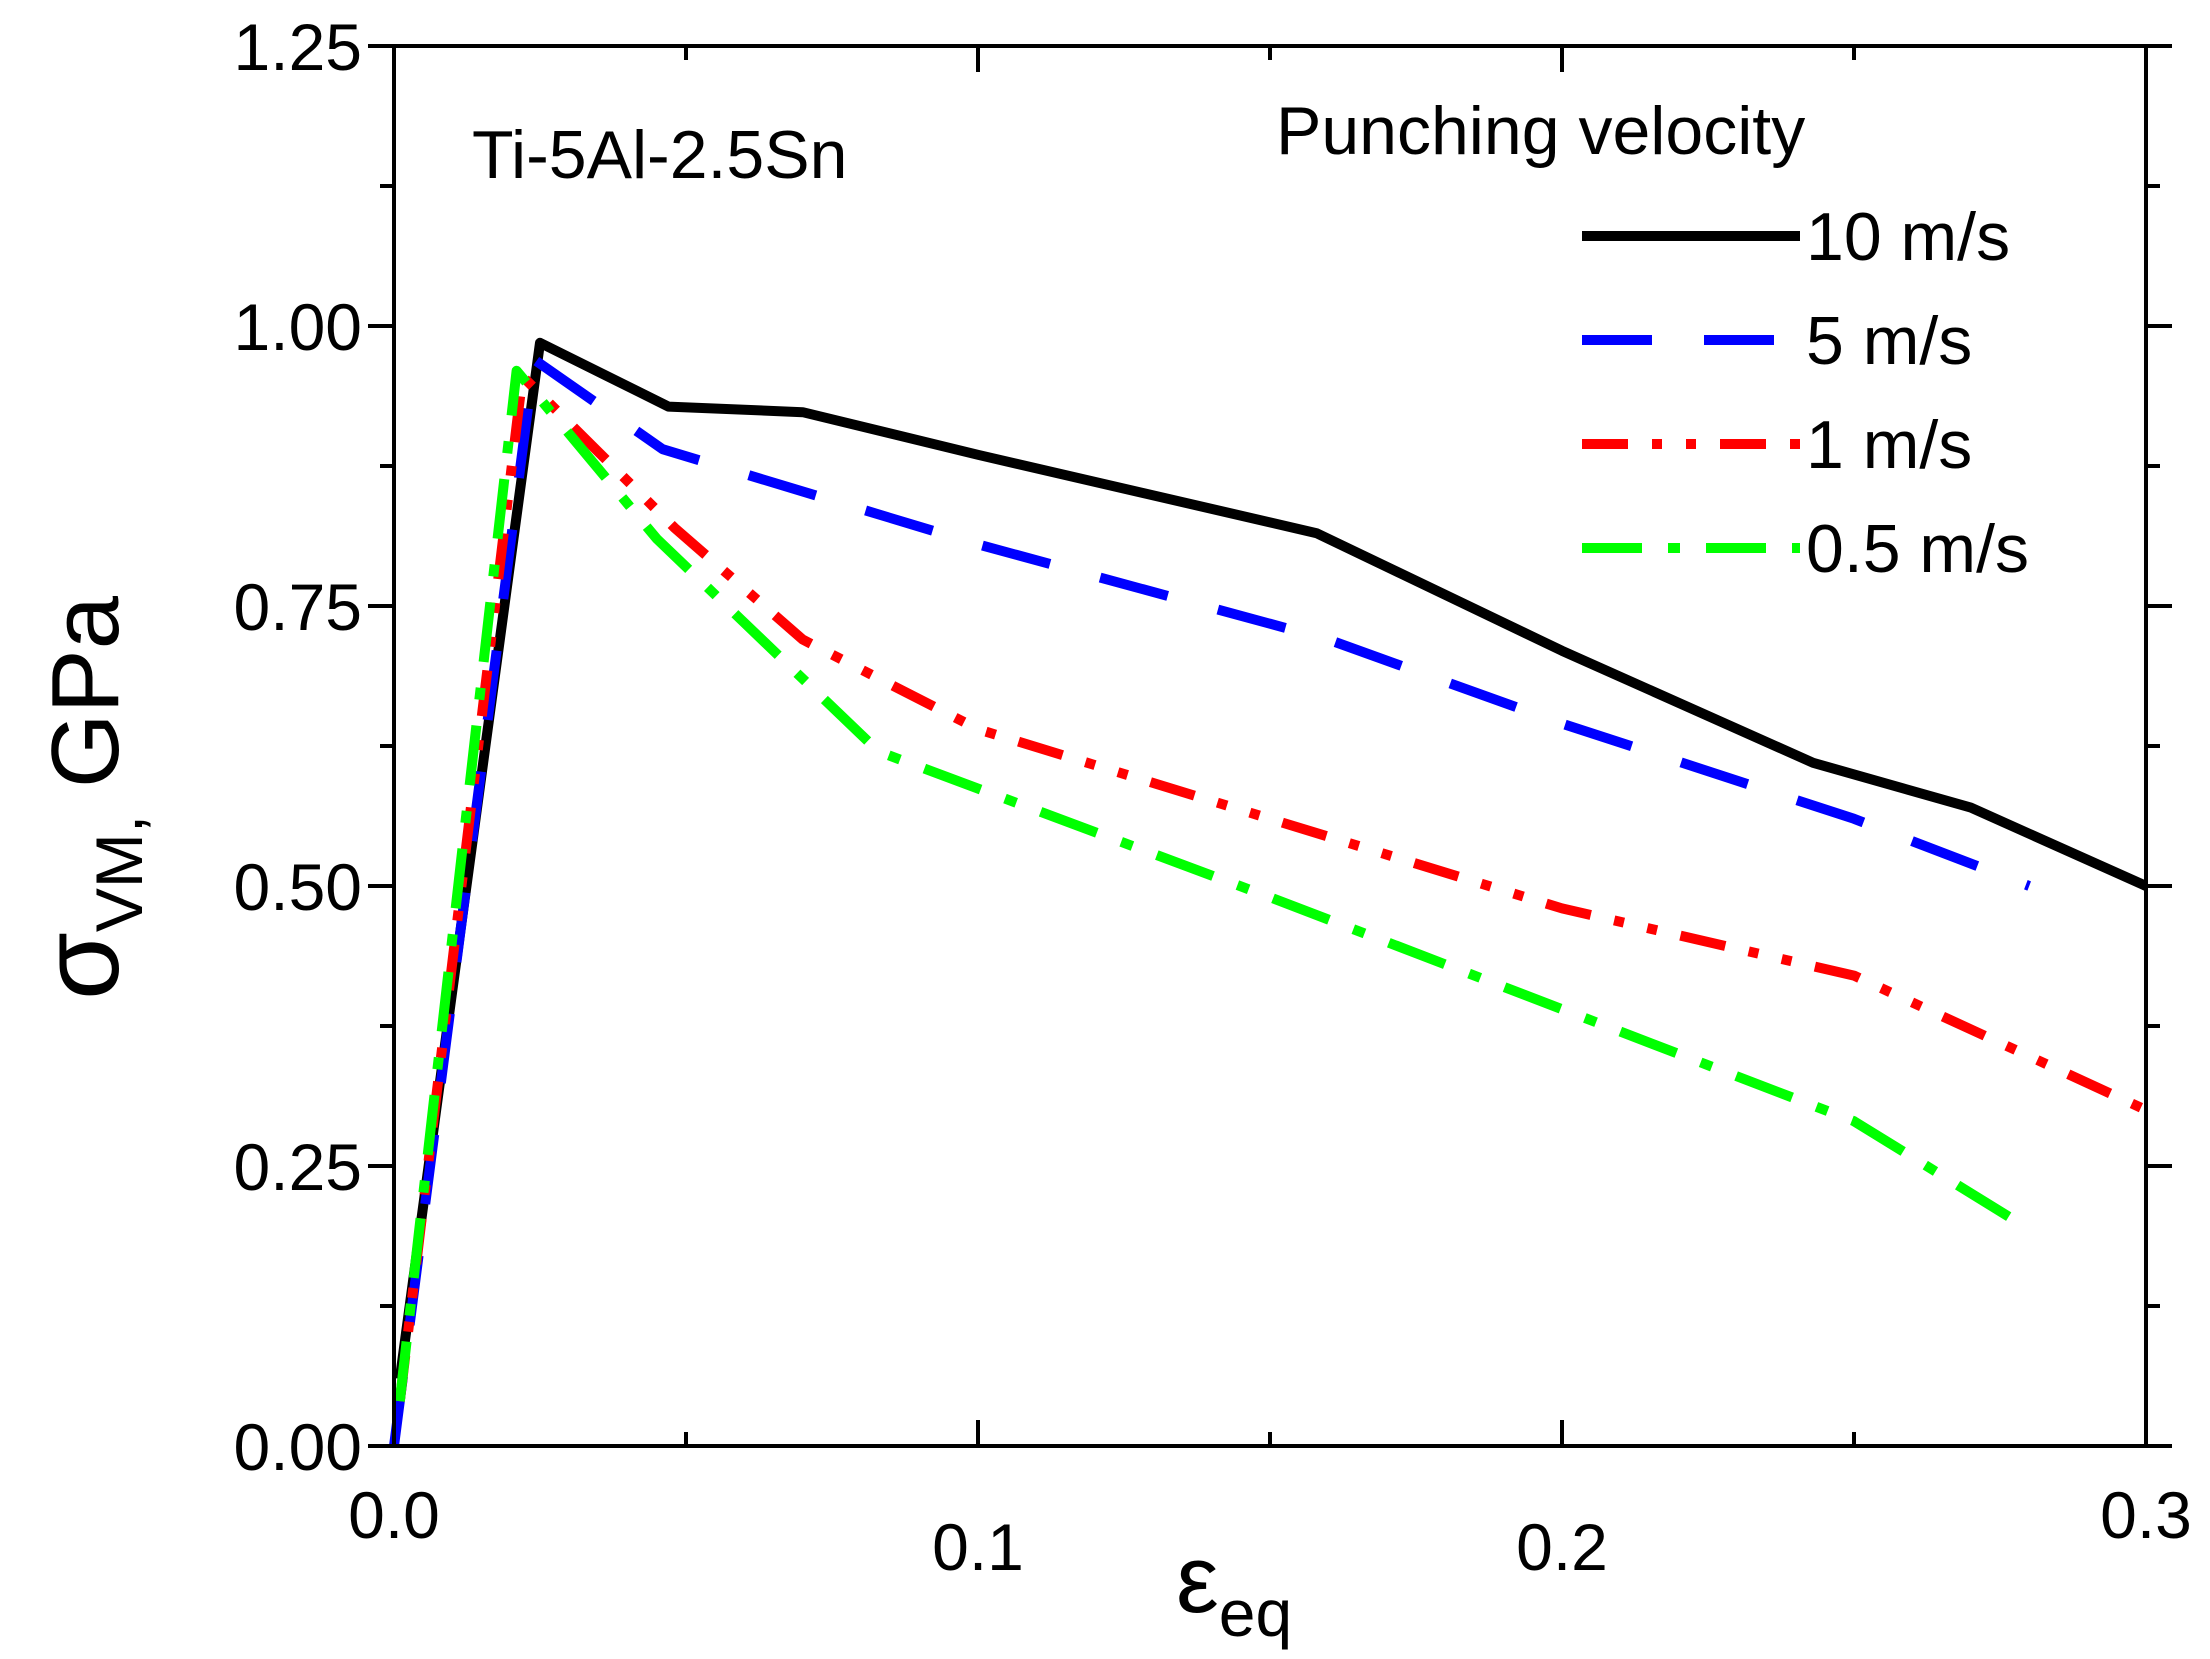 Image resolution: width=2210 pixels, height=1659 pixels. Describe the element at coordinates (119, 873) in the screenshot. I see `y-axis-subscript: VM,` at that location.